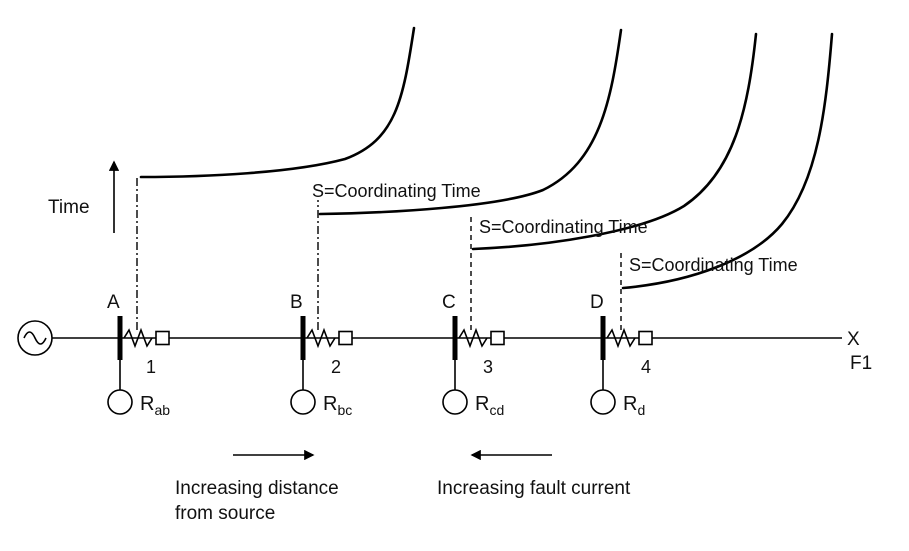  Describe the element at coordinates (488, 367) in the screenshot. I see `breaker-number-3: 3` at that location.